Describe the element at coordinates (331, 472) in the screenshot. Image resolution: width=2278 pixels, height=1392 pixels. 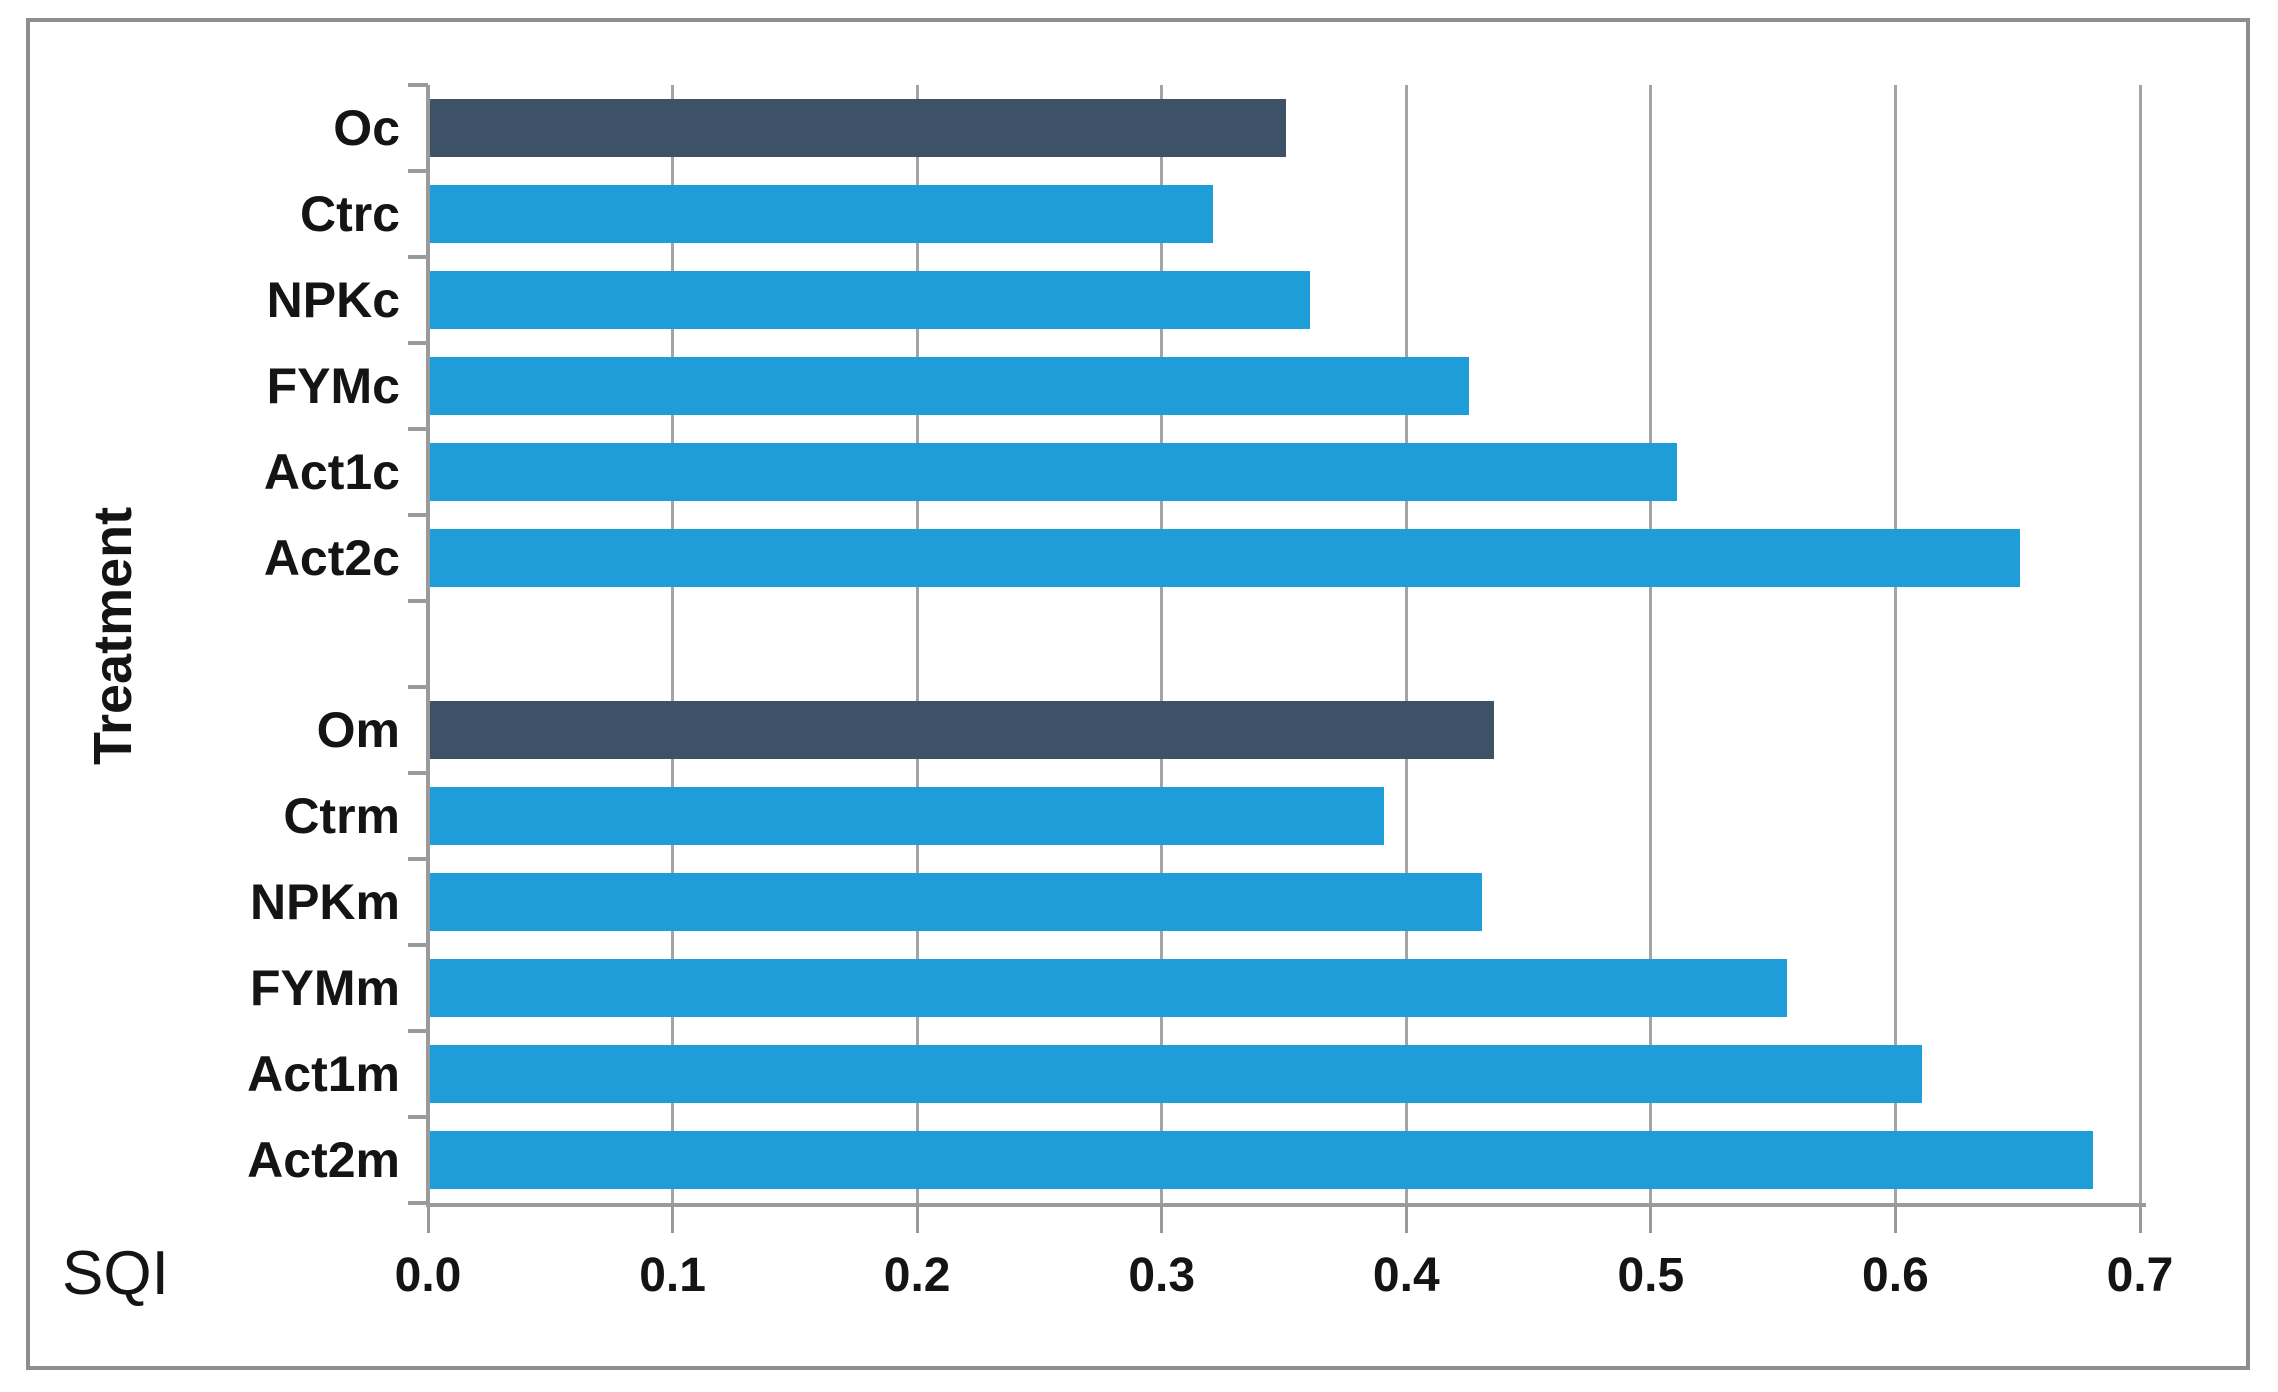
I see `category-label-Act1c: Act1c` at that location.